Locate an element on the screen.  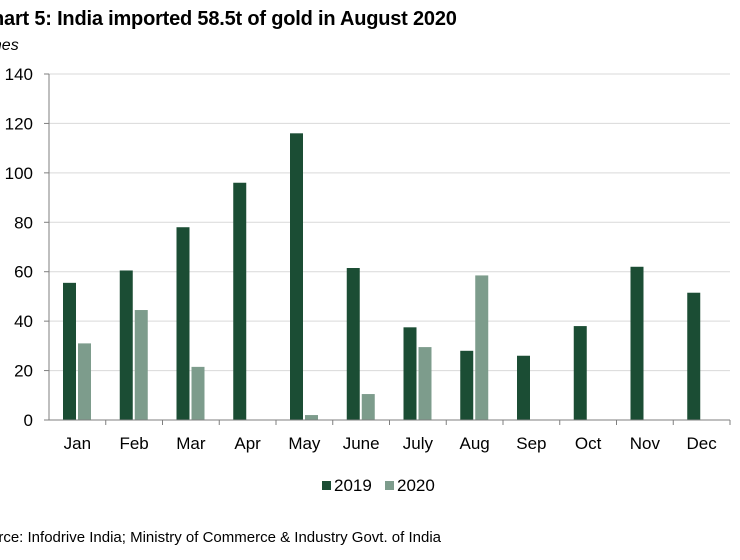
x-tick-label: July is located at coordinates (418, 443).